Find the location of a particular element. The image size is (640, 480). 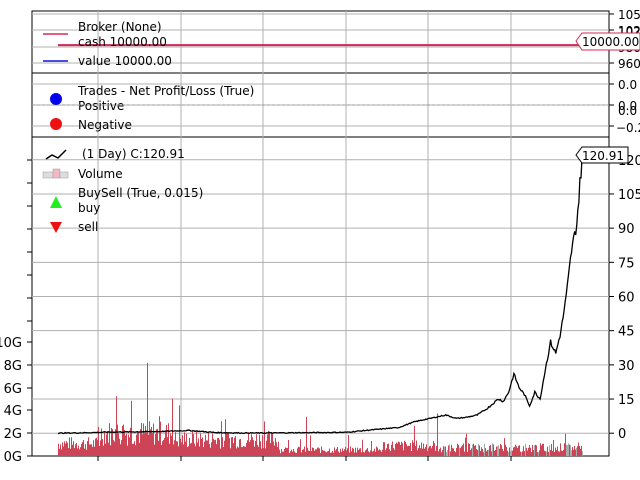

trades-legend-title: Trades - Net Profit/Loss (True) is located at coordinates (165, 91).